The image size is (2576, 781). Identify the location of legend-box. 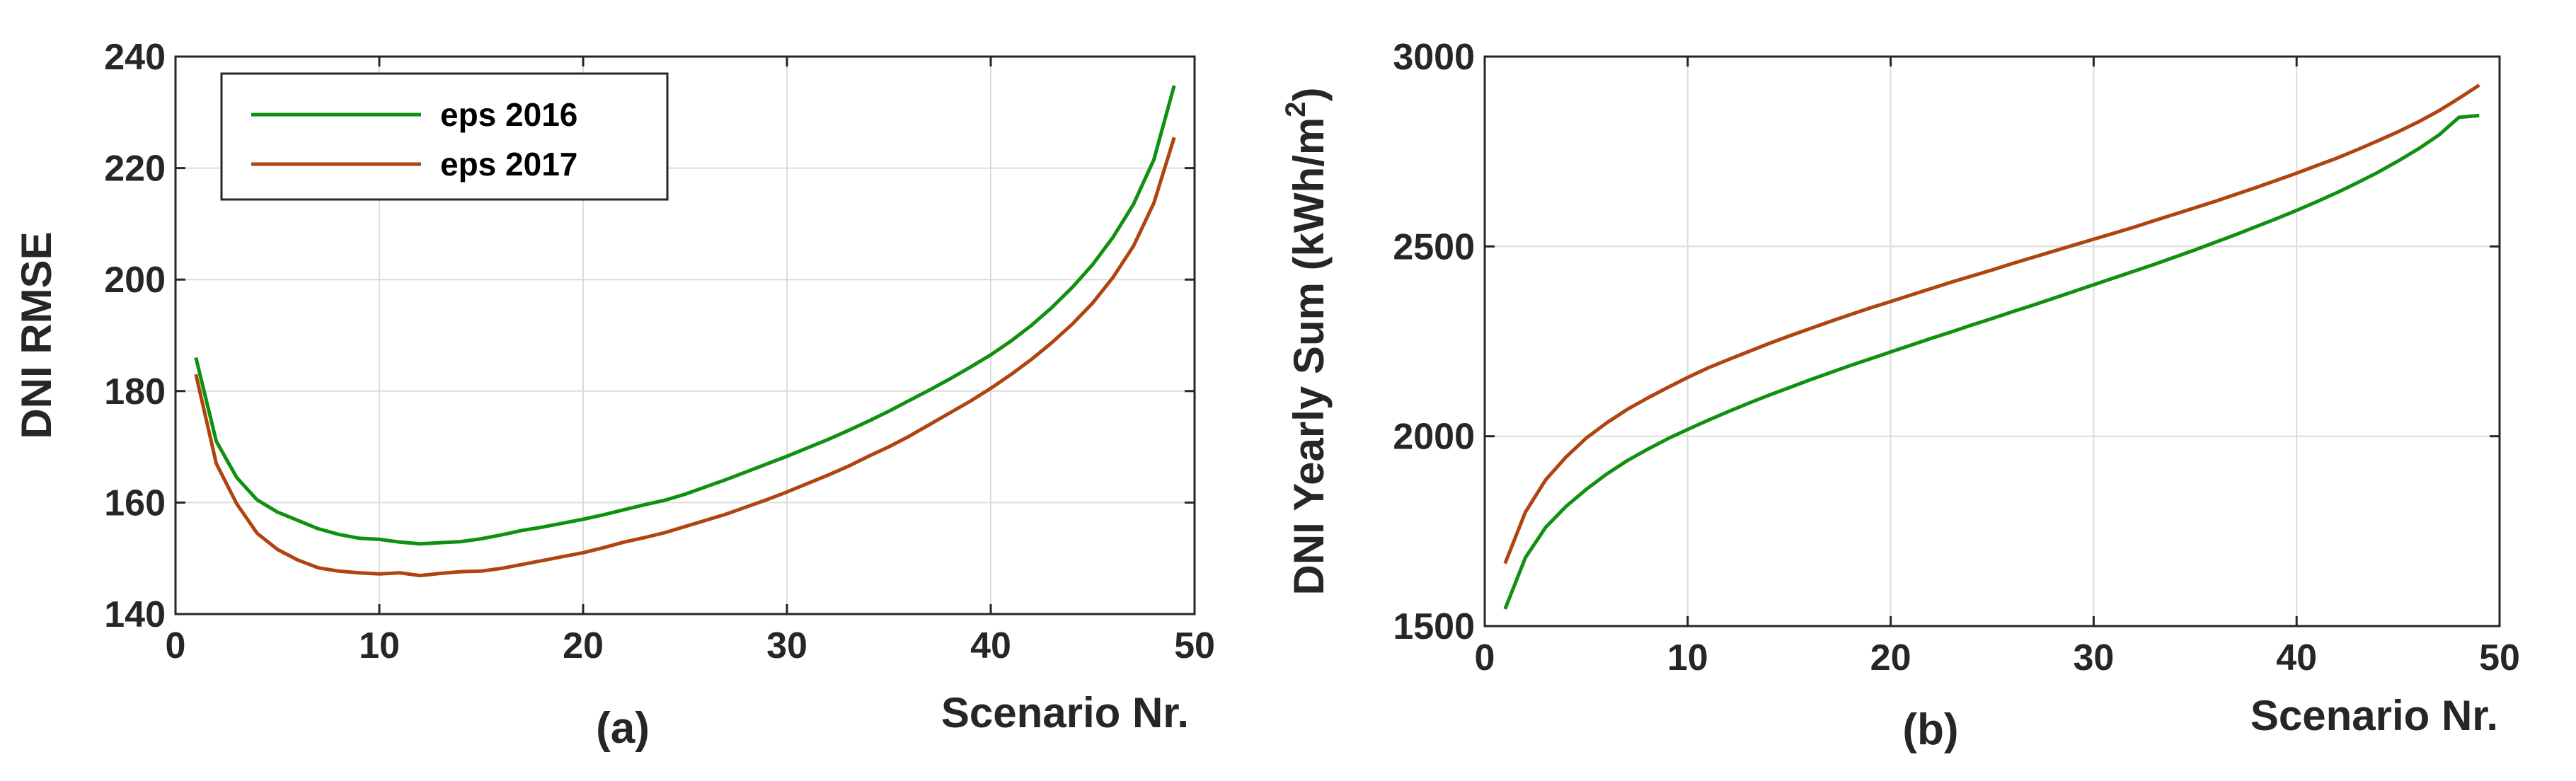
(444, 136).